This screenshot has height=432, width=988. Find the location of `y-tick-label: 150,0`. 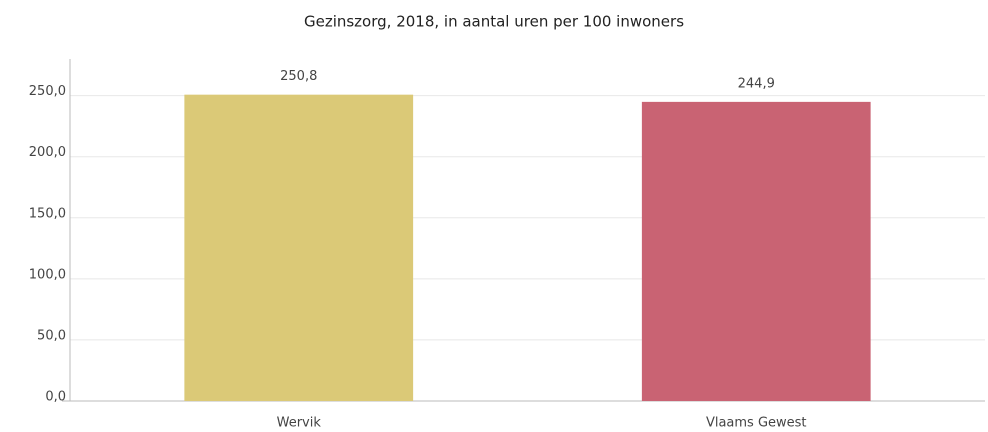

y-tick-label: 150,0 is located at coordinates (47, 213).